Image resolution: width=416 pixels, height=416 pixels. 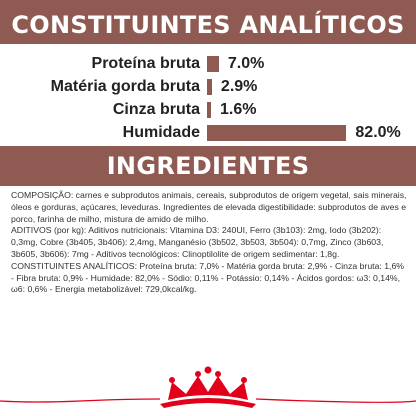 What do you see at coordinates (156, 109) in the screenshot?
I see `analytic-row-label: Cinza bruta` at bounding box center [156, 109].